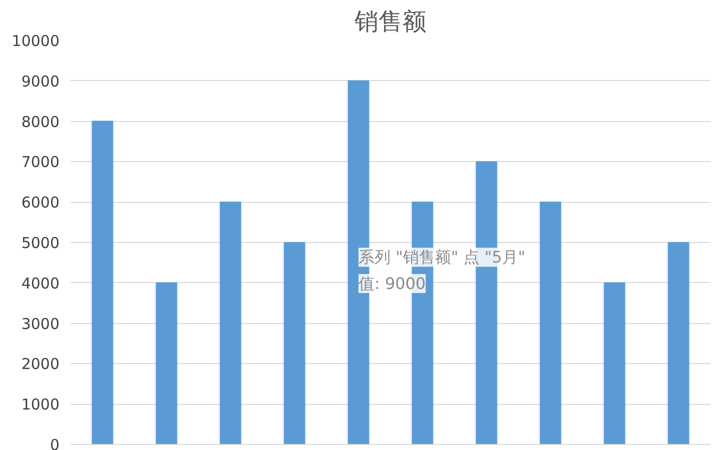 The image size is (720, 450). I want to click on y-tick-label: 2000, so click(40, 364).